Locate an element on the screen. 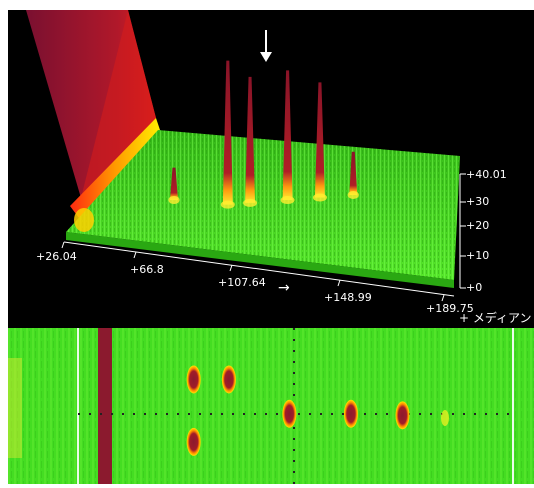 The image size is (534, 488). z-tick-label: +0 is located at coordinates (474, 287).